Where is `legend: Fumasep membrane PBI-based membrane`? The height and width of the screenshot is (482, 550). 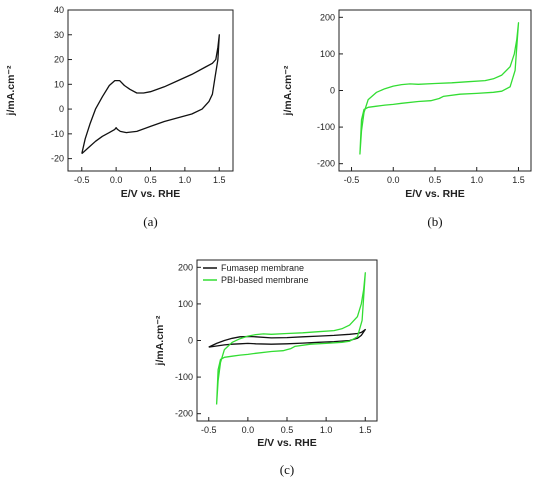
legend: Fumasep membrane PBI-based membrane is located at coordinates (256, 274).